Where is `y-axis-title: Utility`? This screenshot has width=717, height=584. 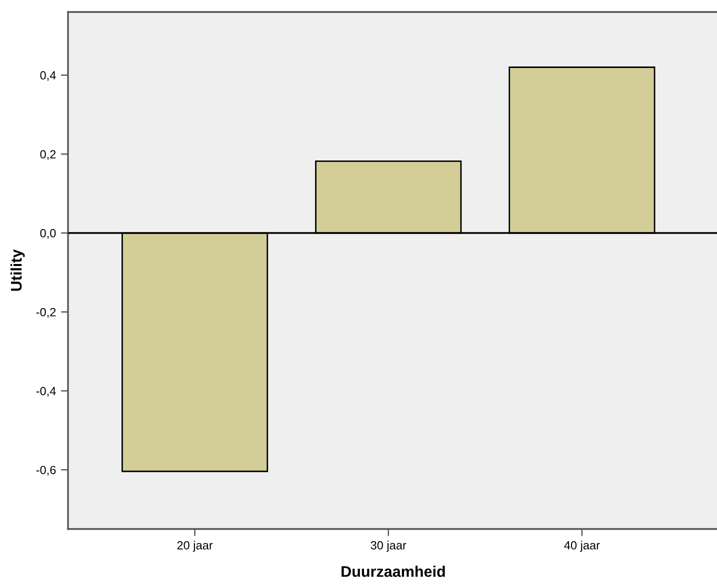
y-axis-title: Utility is located at coordinates (17, 270).